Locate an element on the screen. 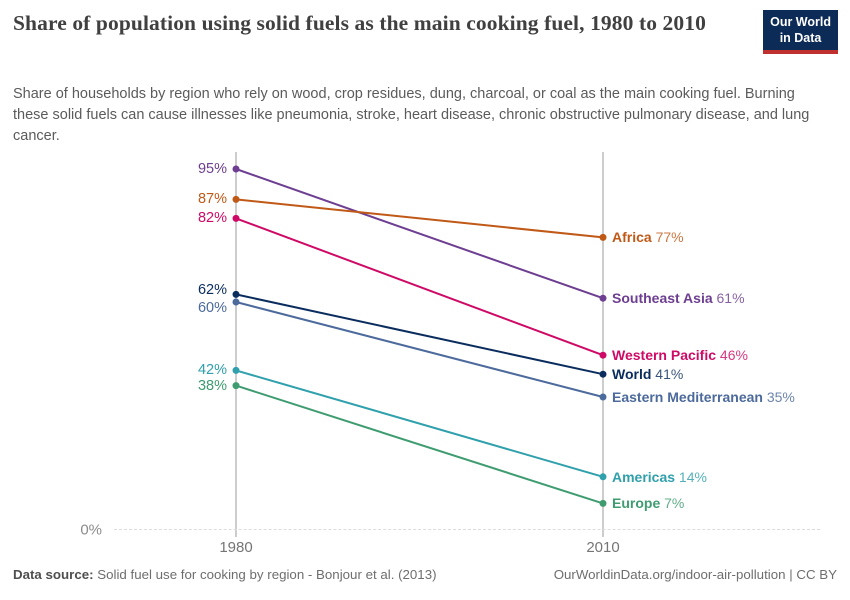 This screenshot has height=600, width=850. series-label-eastern-mediterranean: Eastern Mediterranean 35% is located at coordinates (703, 397).